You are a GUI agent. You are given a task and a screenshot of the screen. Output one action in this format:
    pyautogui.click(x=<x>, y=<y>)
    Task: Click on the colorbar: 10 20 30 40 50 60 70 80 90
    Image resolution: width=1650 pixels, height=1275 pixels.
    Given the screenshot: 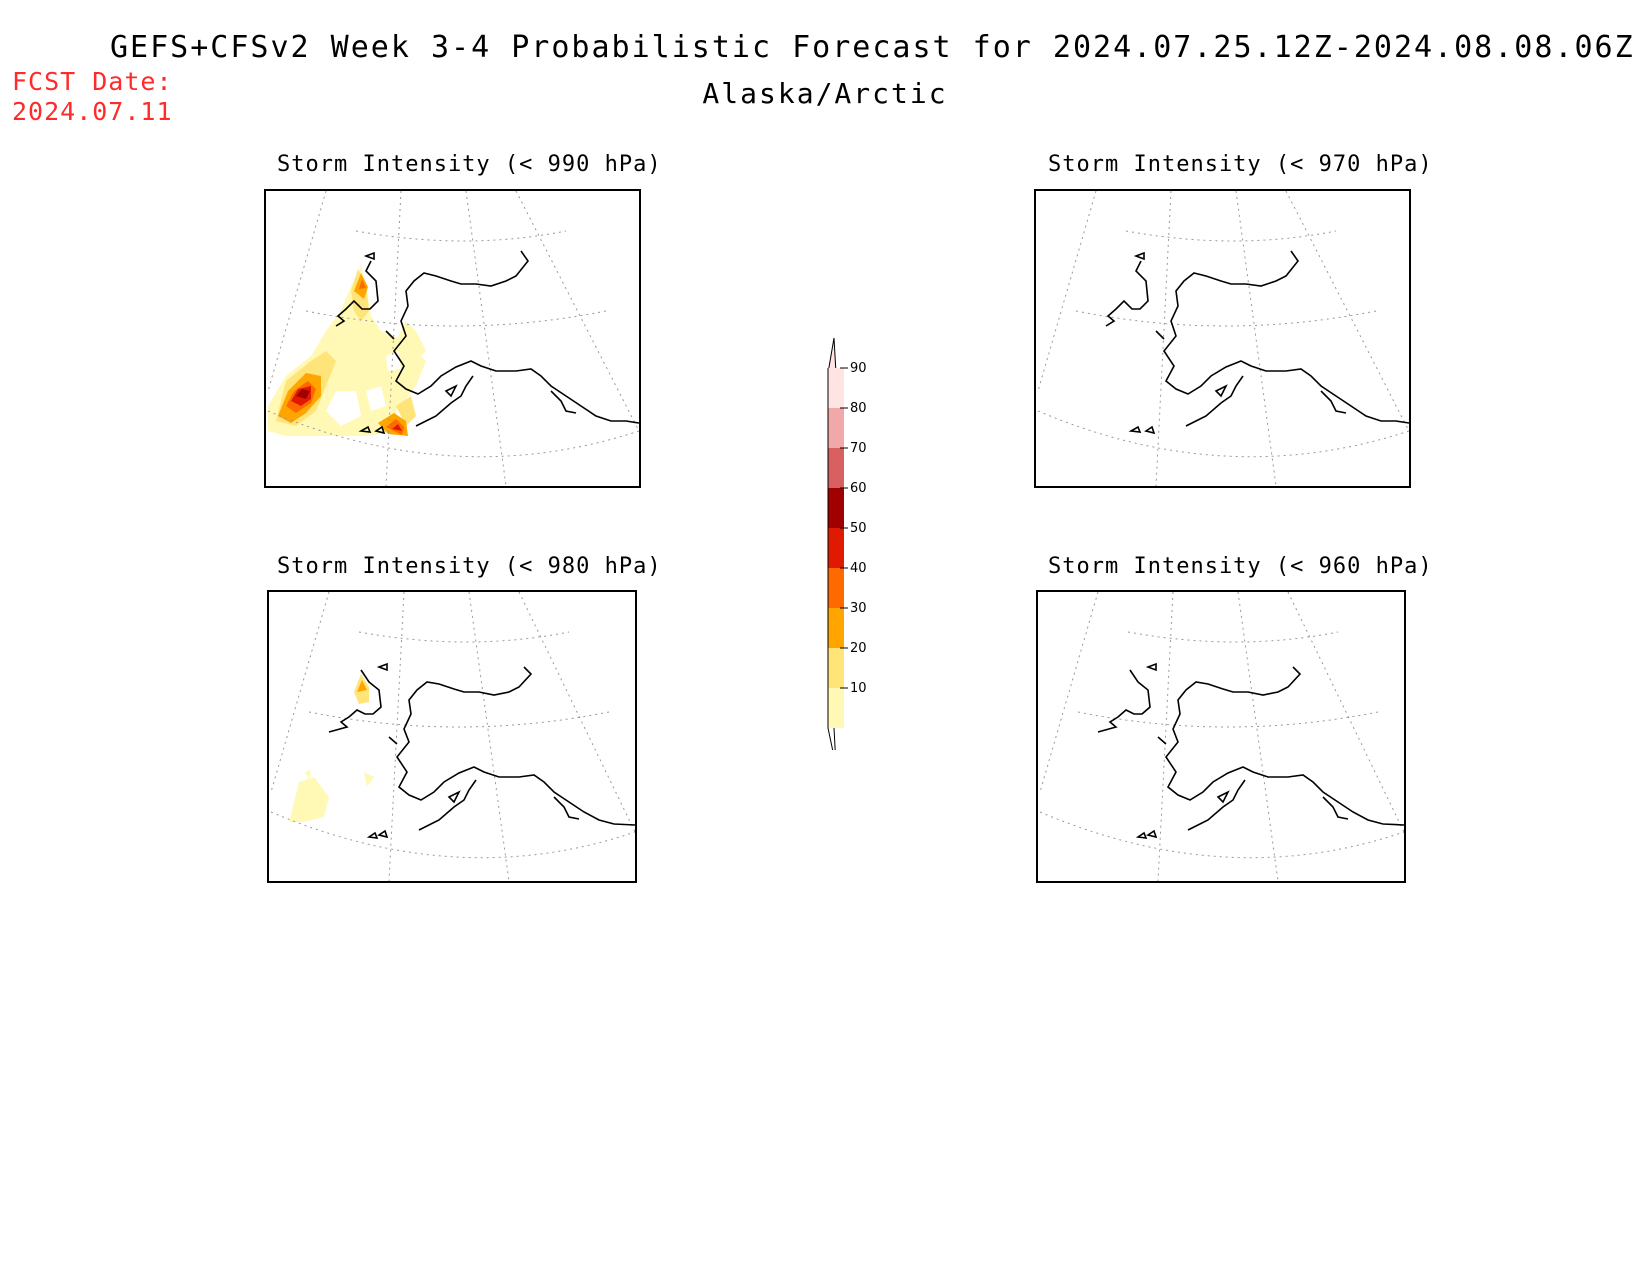 What is the action you would take?
    pyautogui.click(x=850, y=548)
    